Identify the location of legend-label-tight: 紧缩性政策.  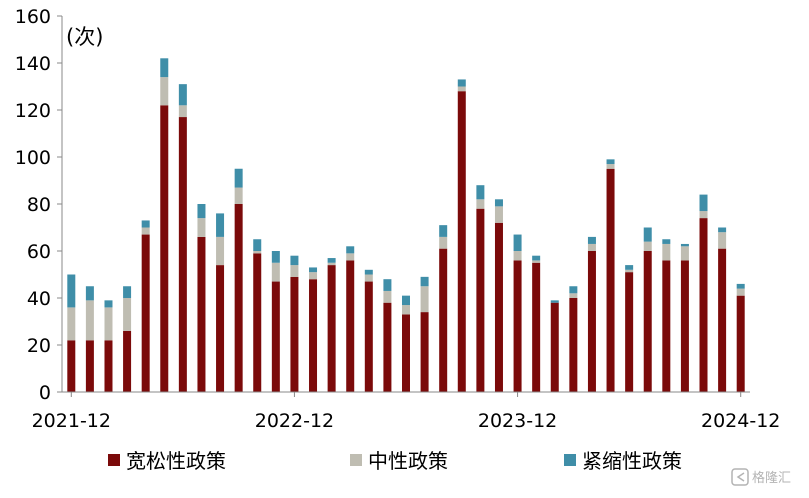
(632, 461).